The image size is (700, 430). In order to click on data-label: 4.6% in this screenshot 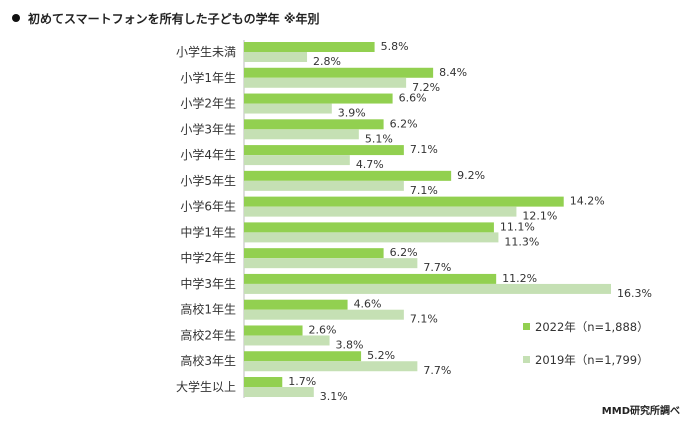, I will do `click(368, 304)`.